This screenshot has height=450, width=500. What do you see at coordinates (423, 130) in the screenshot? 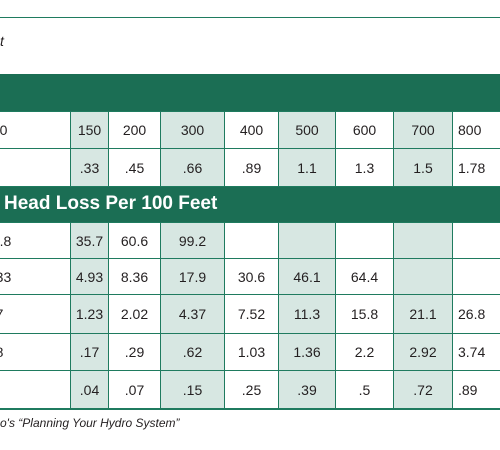
I see `header-cell: 700` at bounding box center [423, 130].